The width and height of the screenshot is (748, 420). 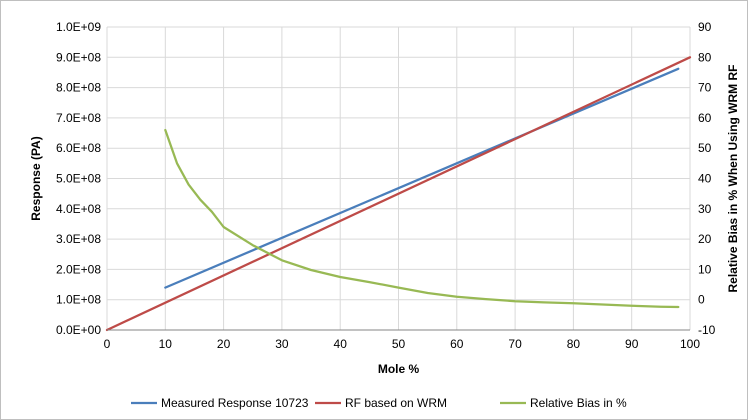 I want to click on y2-tick-label: 80, so click(x=705, y=57).